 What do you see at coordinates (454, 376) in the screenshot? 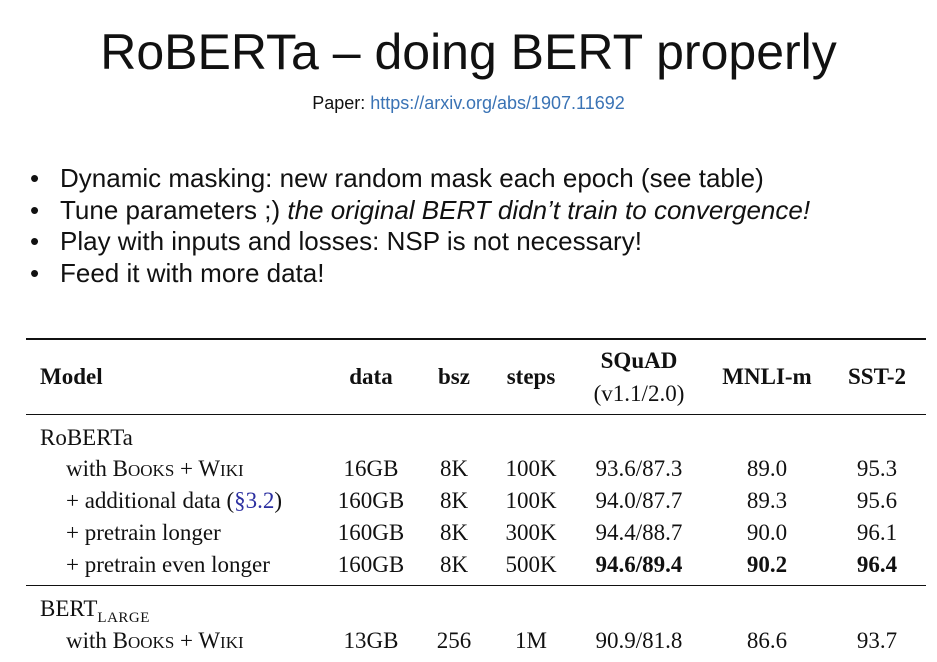
I see `header-bsz: bsz` at bounding box center [454, 376].